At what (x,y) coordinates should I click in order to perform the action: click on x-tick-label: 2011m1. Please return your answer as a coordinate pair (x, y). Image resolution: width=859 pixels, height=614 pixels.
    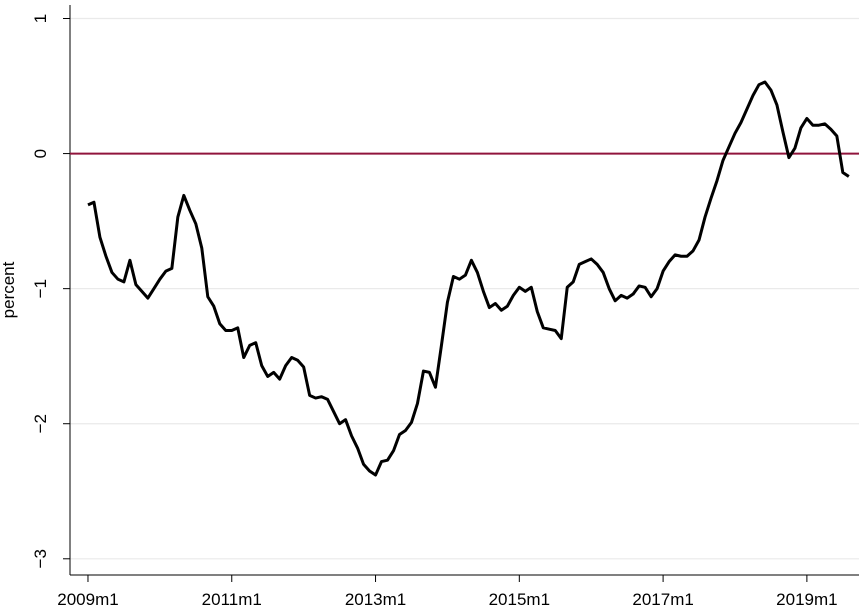
    Looking at the image, I should click on (232, 599).